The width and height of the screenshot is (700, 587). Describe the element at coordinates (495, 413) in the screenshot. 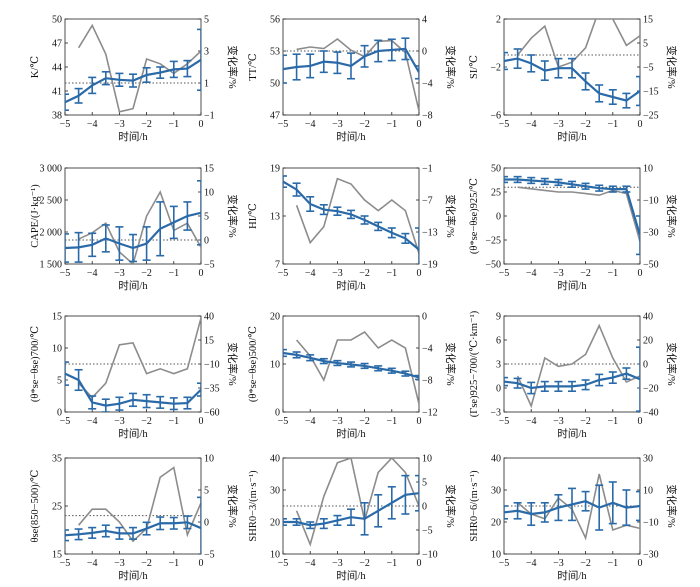

I see `y-tick-label: −3` at that location.